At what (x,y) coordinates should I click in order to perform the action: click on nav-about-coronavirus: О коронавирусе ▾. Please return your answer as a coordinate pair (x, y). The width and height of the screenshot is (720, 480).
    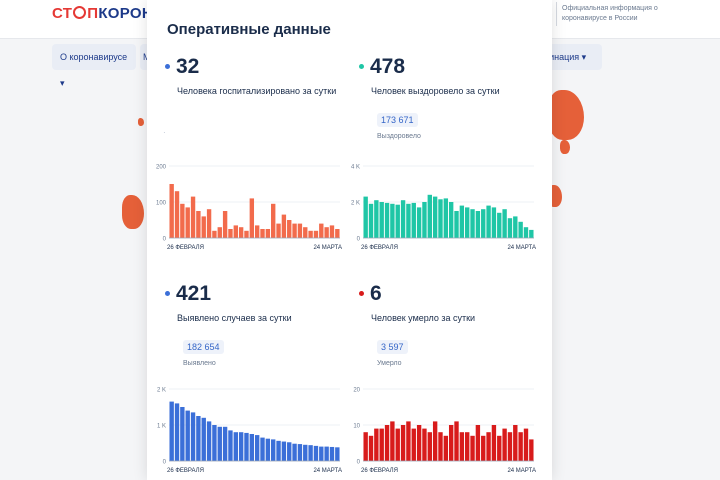
    Looking at the image, I should click on (94, 66).